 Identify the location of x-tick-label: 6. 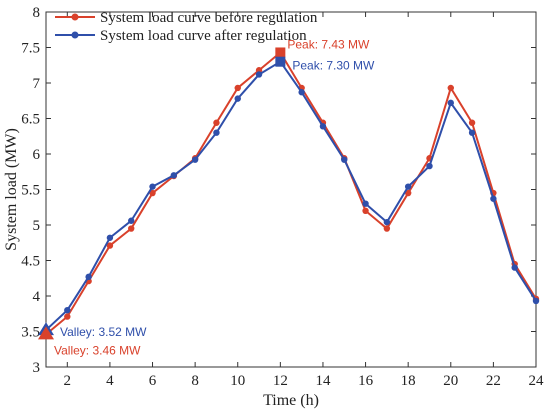
(153, 381).